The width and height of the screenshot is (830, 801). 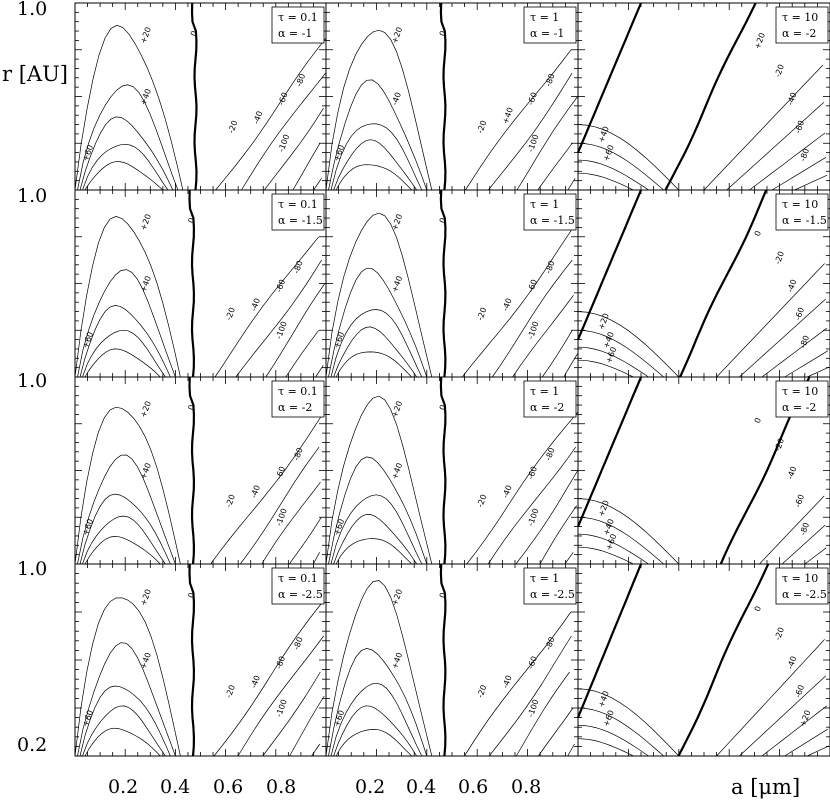 I want to click on panel-1-3: +20-20-40-60-80+40+60τ = 10α = -2, so click(x=703, y=96).